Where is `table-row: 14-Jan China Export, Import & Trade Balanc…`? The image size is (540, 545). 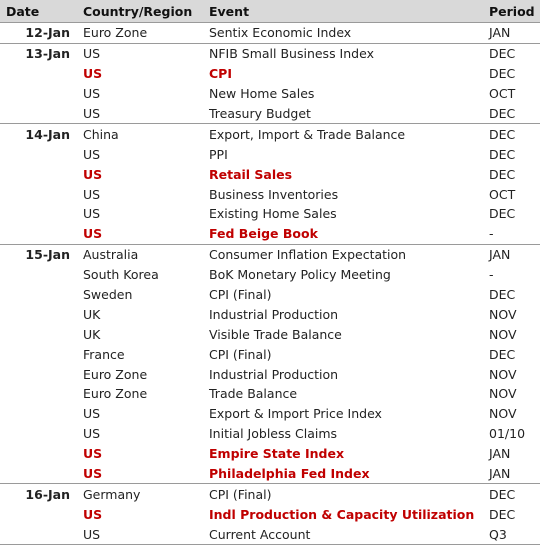
table-row: 14-Jan China Export, Import & Trade Balanc… is located at coordinates (270, 134).